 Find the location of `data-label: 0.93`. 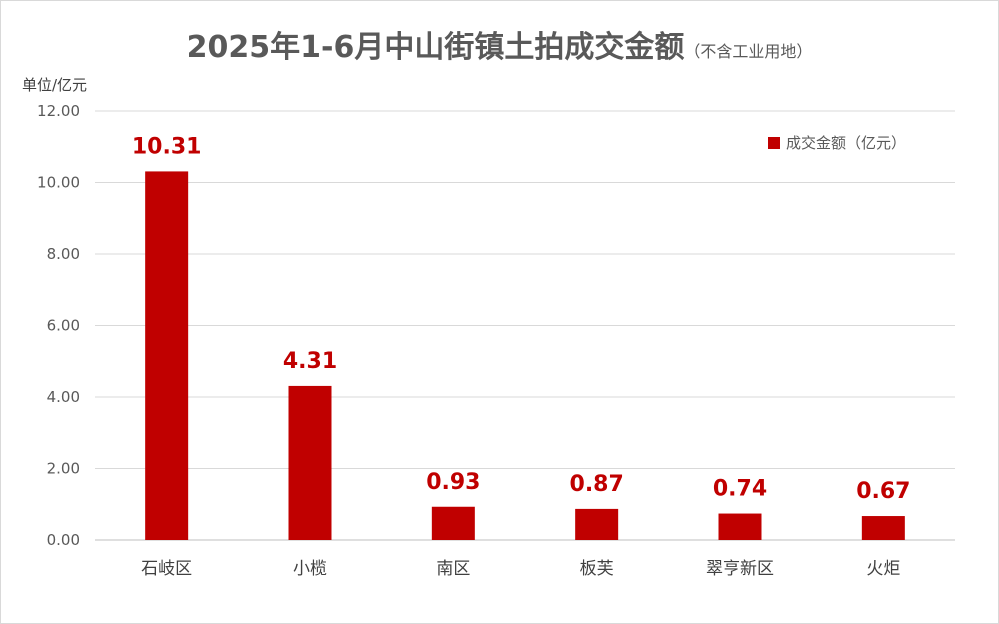

data-label: 0.93 is located at coordinates (453, 482).